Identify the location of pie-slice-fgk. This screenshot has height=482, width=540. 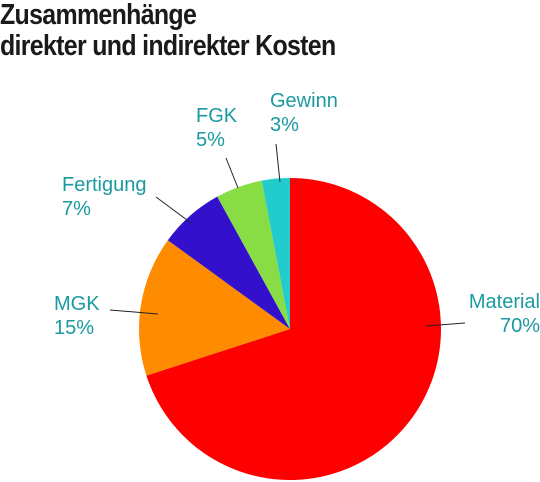
(253, 254).